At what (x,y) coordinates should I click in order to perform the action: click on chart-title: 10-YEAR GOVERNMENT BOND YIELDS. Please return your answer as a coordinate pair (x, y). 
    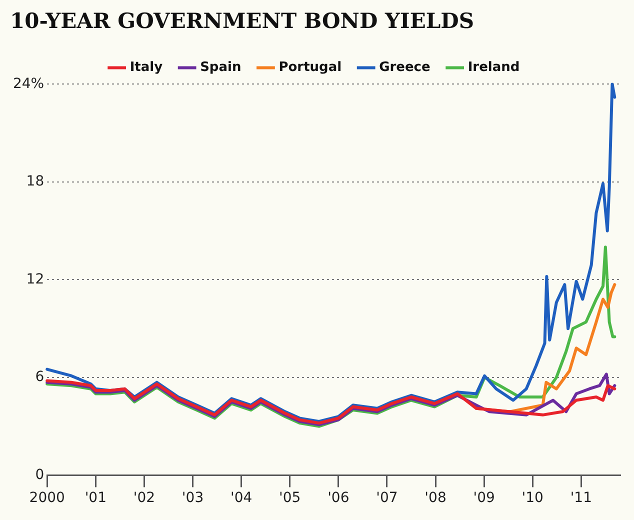
    Looking at the image, I should click on (242, 21).